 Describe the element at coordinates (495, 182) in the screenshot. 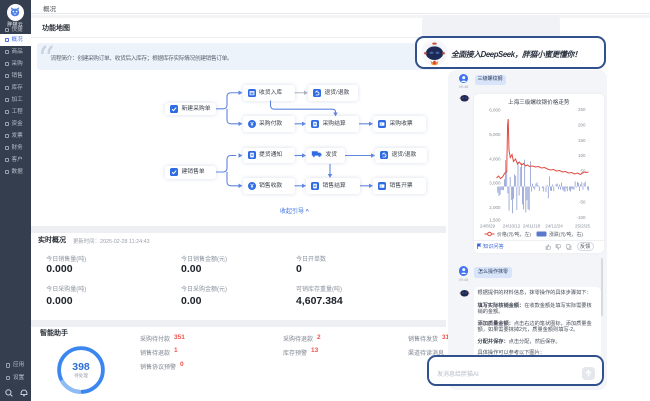

I see `svg-text: 3,000` at that location.